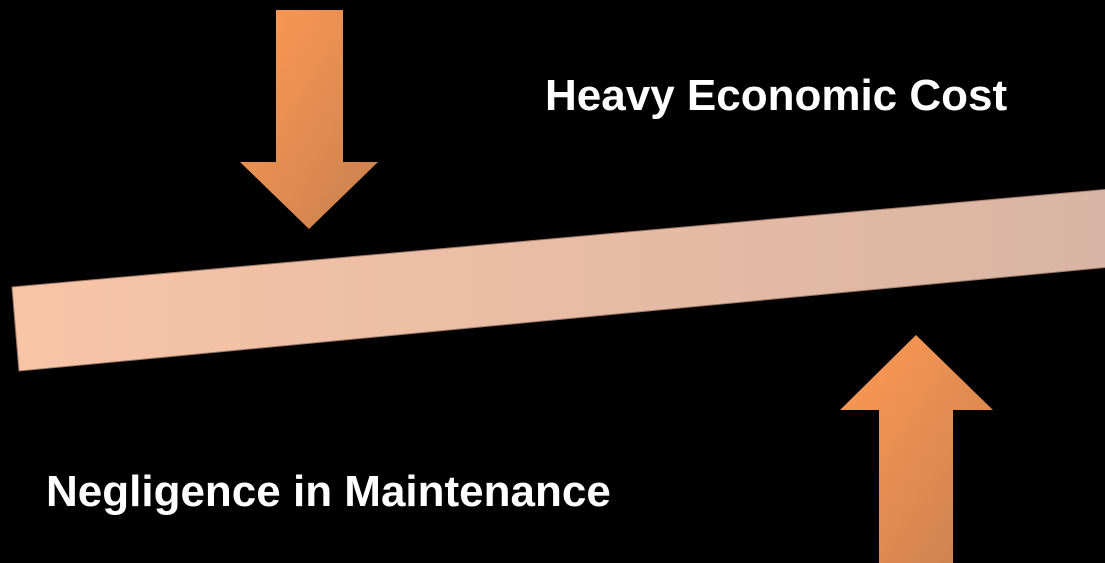  I want to click on top-label: Heavy Economic Cost, so click(776, 95).